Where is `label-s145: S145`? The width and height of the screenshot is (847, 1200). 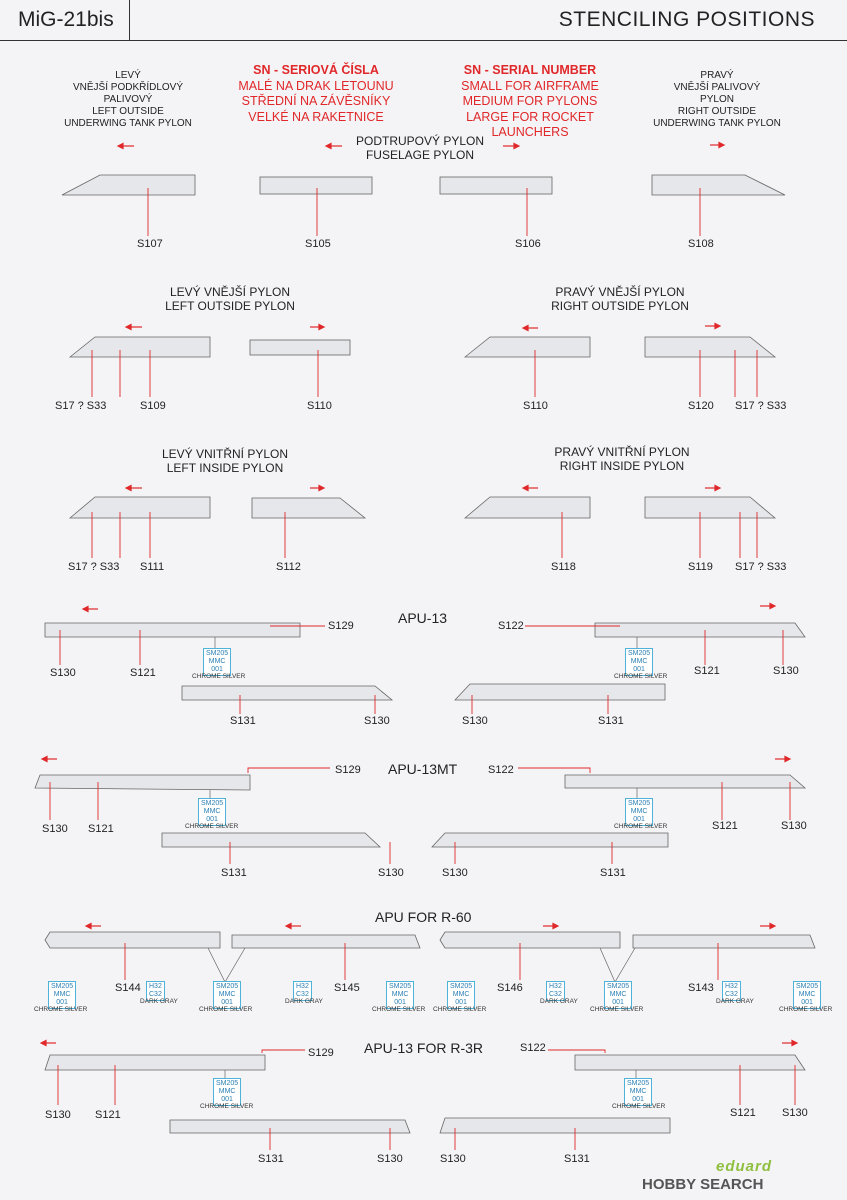 label-s145: S145 is located at coordinates (347, 988).